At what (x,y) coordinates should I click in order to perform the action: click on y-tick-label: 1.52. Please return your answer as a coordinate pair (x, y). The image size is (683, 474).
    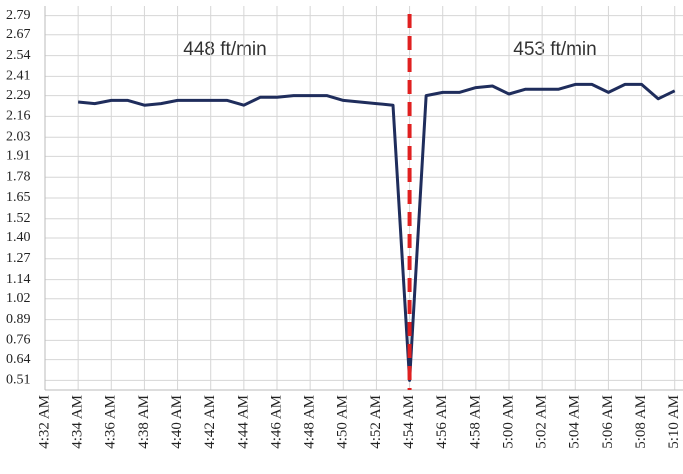
    Looking at the image, I should click on (18, 218).